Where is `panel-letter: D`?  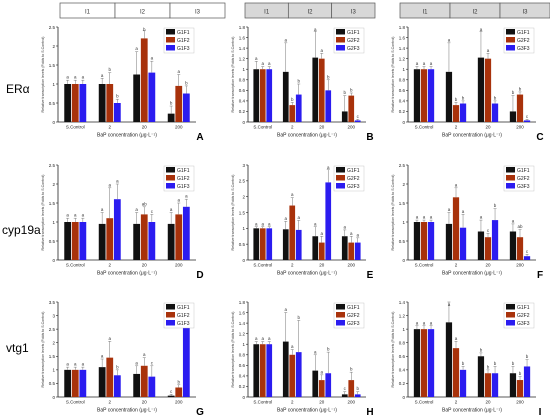
panel-letter: D is located at coordinates (199, 275).